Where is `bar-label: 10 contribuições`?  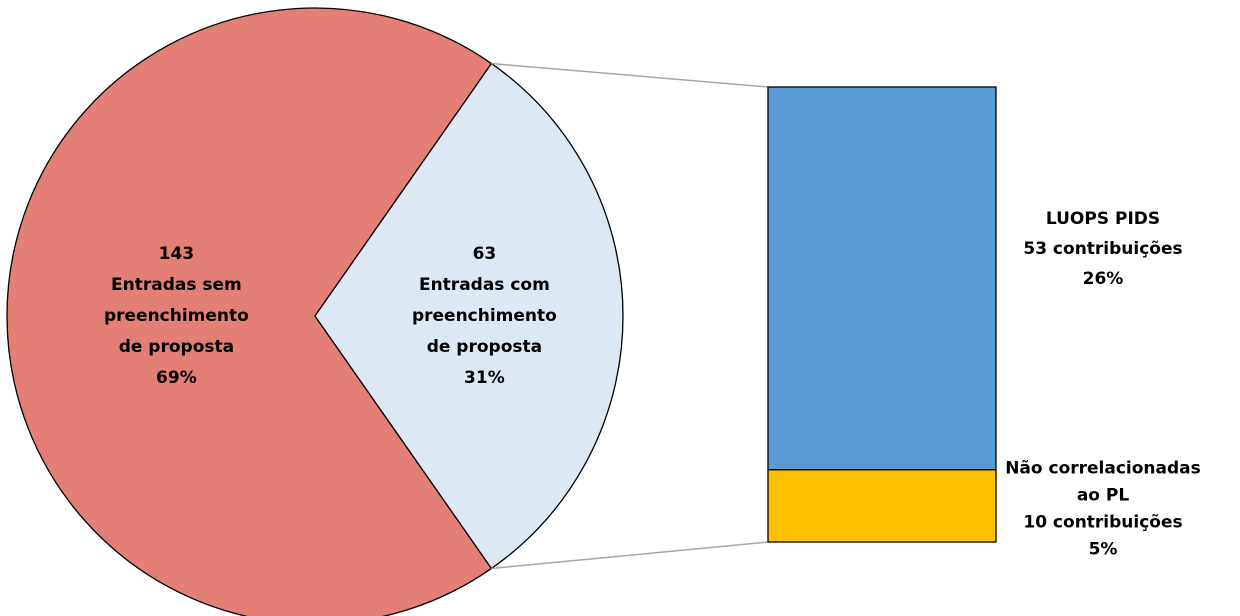 bar-label: 10 contribuições is located at coordinates (1102, 523).